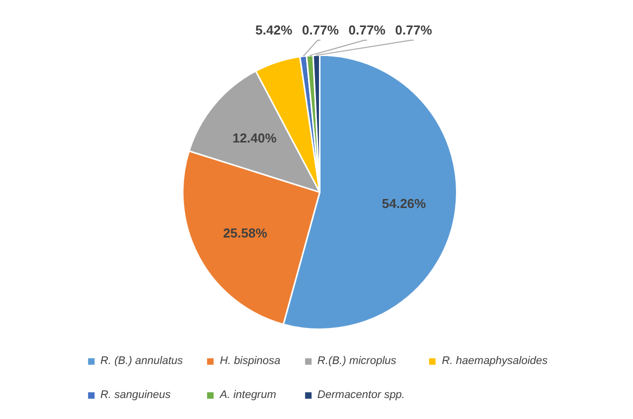 The height and width of the screenshot is (419, 633). Describe the element at coordinates (245, 232) in the screenshot. I see `data-label: 25.58%` at that location.